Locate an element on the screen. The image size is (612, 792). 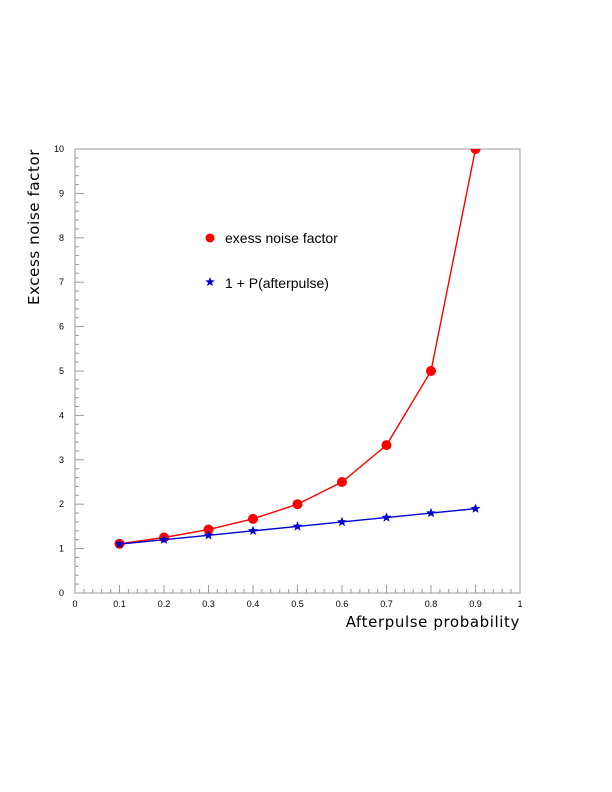
x-tick-label: 0.1 is located at coordinates (119, 604).